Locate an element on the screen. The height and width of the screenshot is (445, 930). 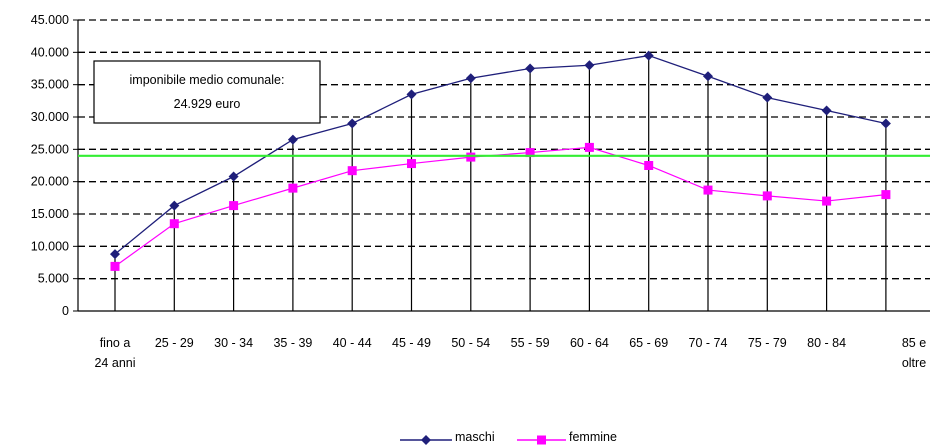
average-income-annotation: imponibile medio comunale: 24.929 euro is located at coordinates (207, 92).